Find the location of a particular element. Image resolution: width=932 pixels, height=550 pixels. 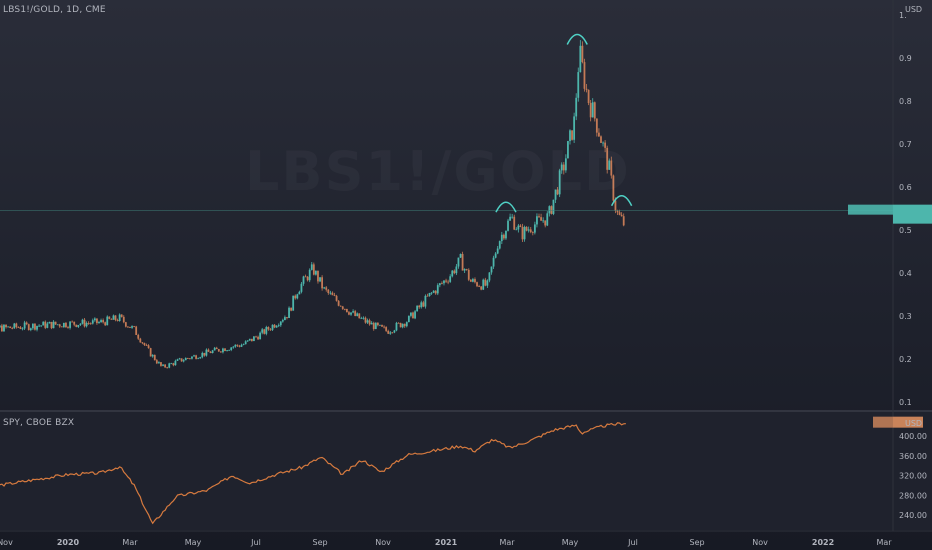

sub-pane-legend: SPY, CBOE BZX is located at coordinates (39, 423).